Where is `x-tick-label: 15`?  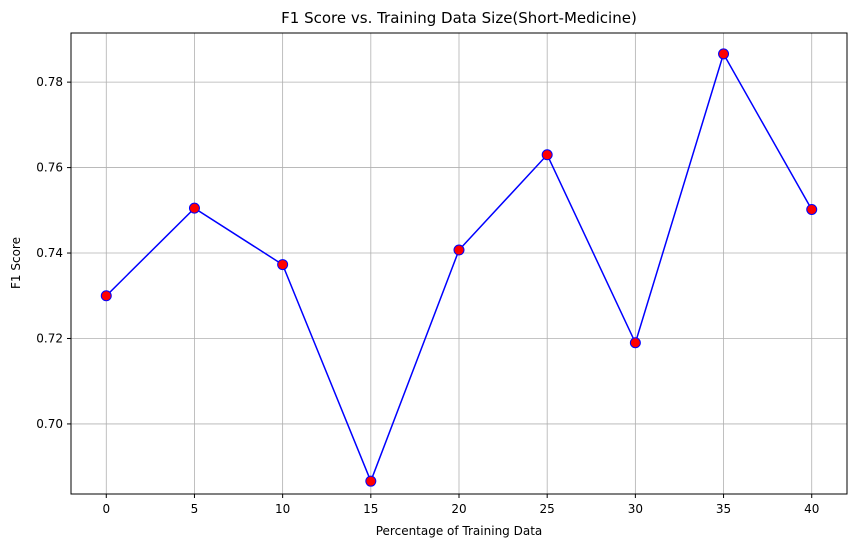
x-tick-label: 15 is located at coordinates (370, 509).